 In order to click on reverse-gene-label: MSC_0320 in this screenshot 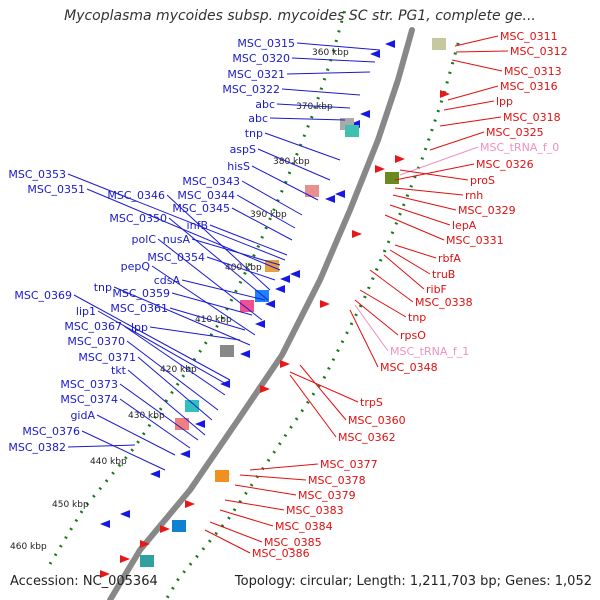, I will do `click(261, 58)`.